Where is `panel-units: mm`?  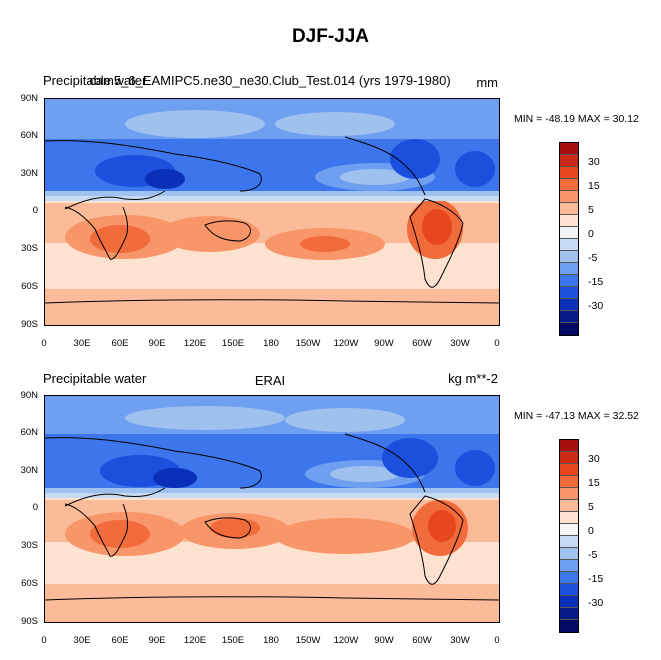
panel-units: mm is located at coordinates (487, 82).